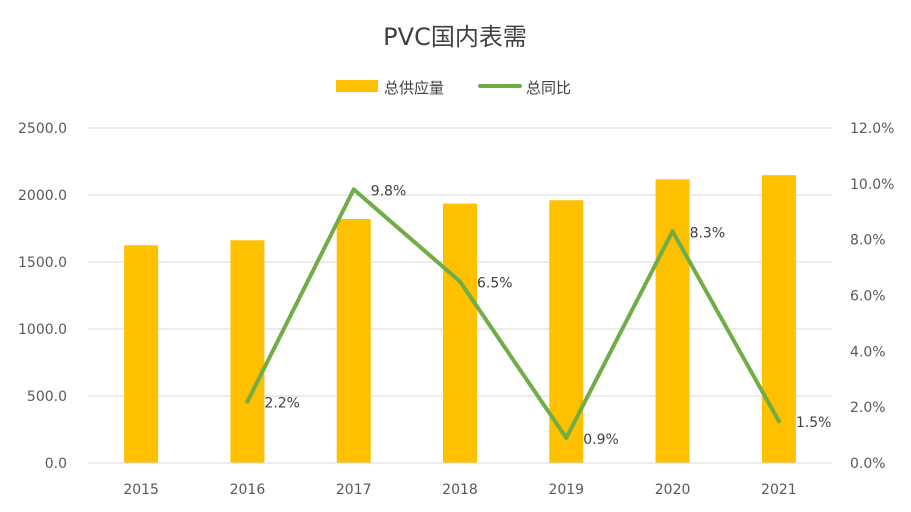 The width and height of the screenshot is (911, 512). What do you see at coordinates (779, 490) in the screenshot?
I see `x-tick-label: 2021` at bounding box center [779, 490].